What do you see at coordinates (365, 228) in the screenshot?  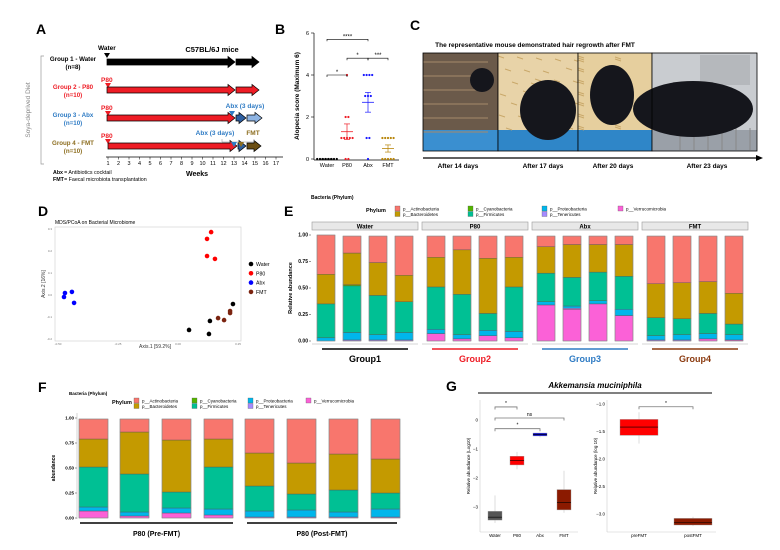 I see `facet-label: Water` at bounding box center [365, 228].